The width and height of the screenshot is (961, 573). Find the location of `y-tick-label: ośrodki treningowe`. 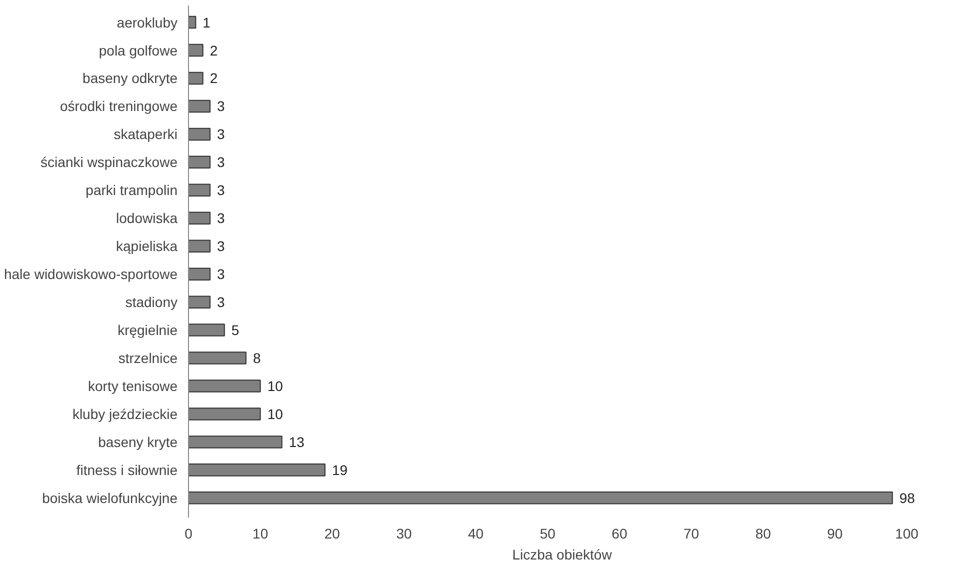

y-tick-label: ośrodki treningowe is located at coordinates (119, 106).